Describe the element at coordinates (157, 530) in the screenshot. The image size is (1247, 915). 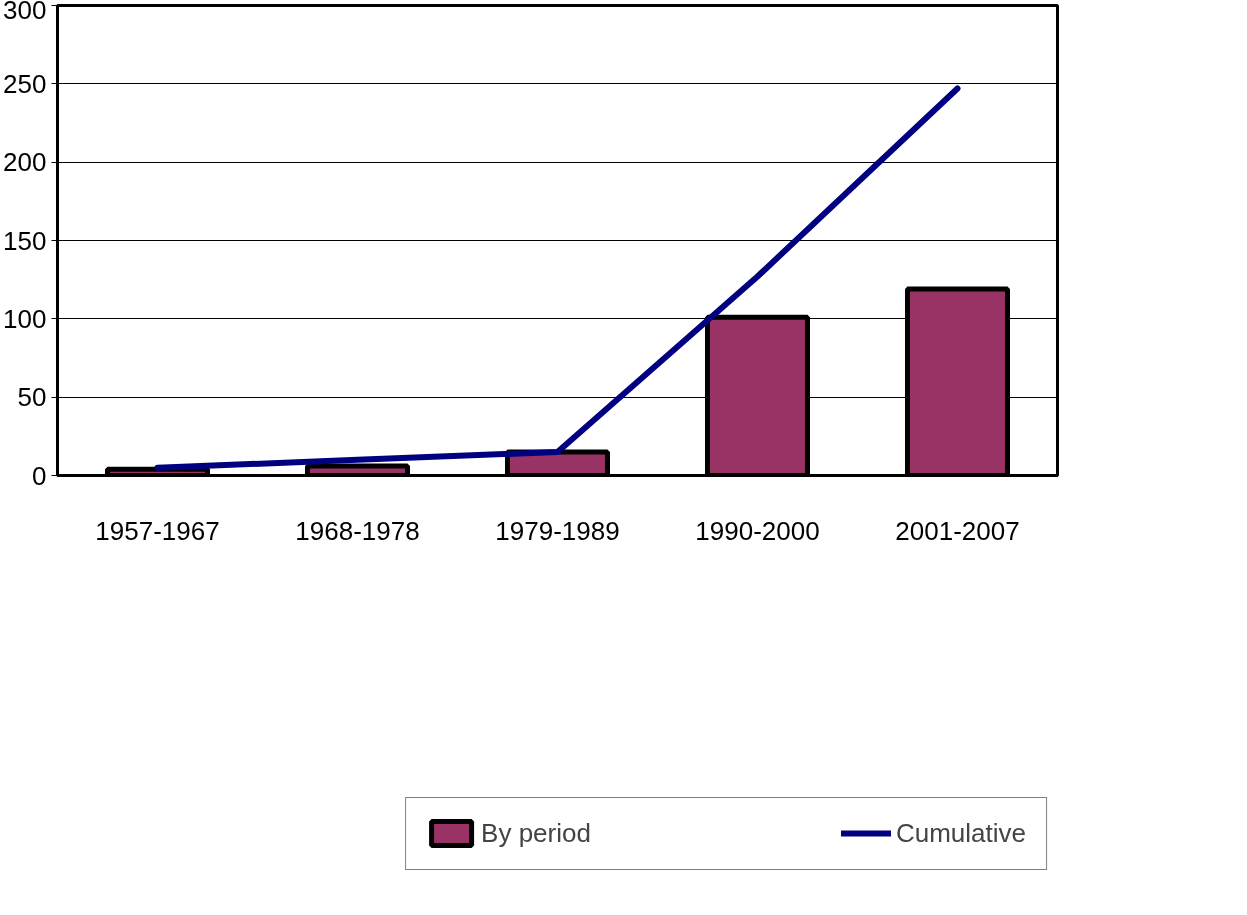
I see `x-tick-label: 1957-1967` at that location.